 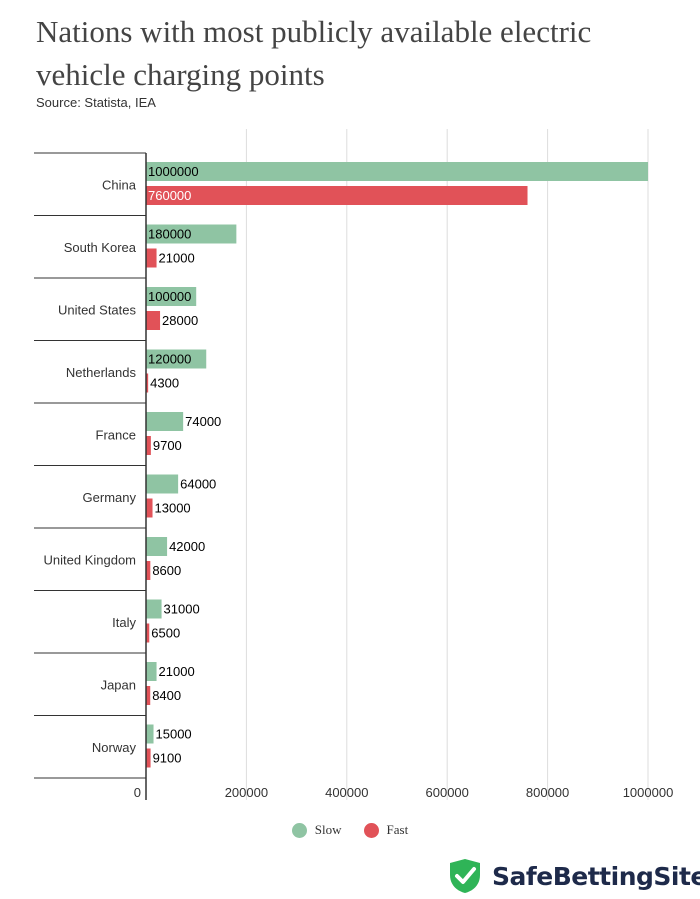 I want to click on legend-label-fast: Fast, so click(x=397, y=829).